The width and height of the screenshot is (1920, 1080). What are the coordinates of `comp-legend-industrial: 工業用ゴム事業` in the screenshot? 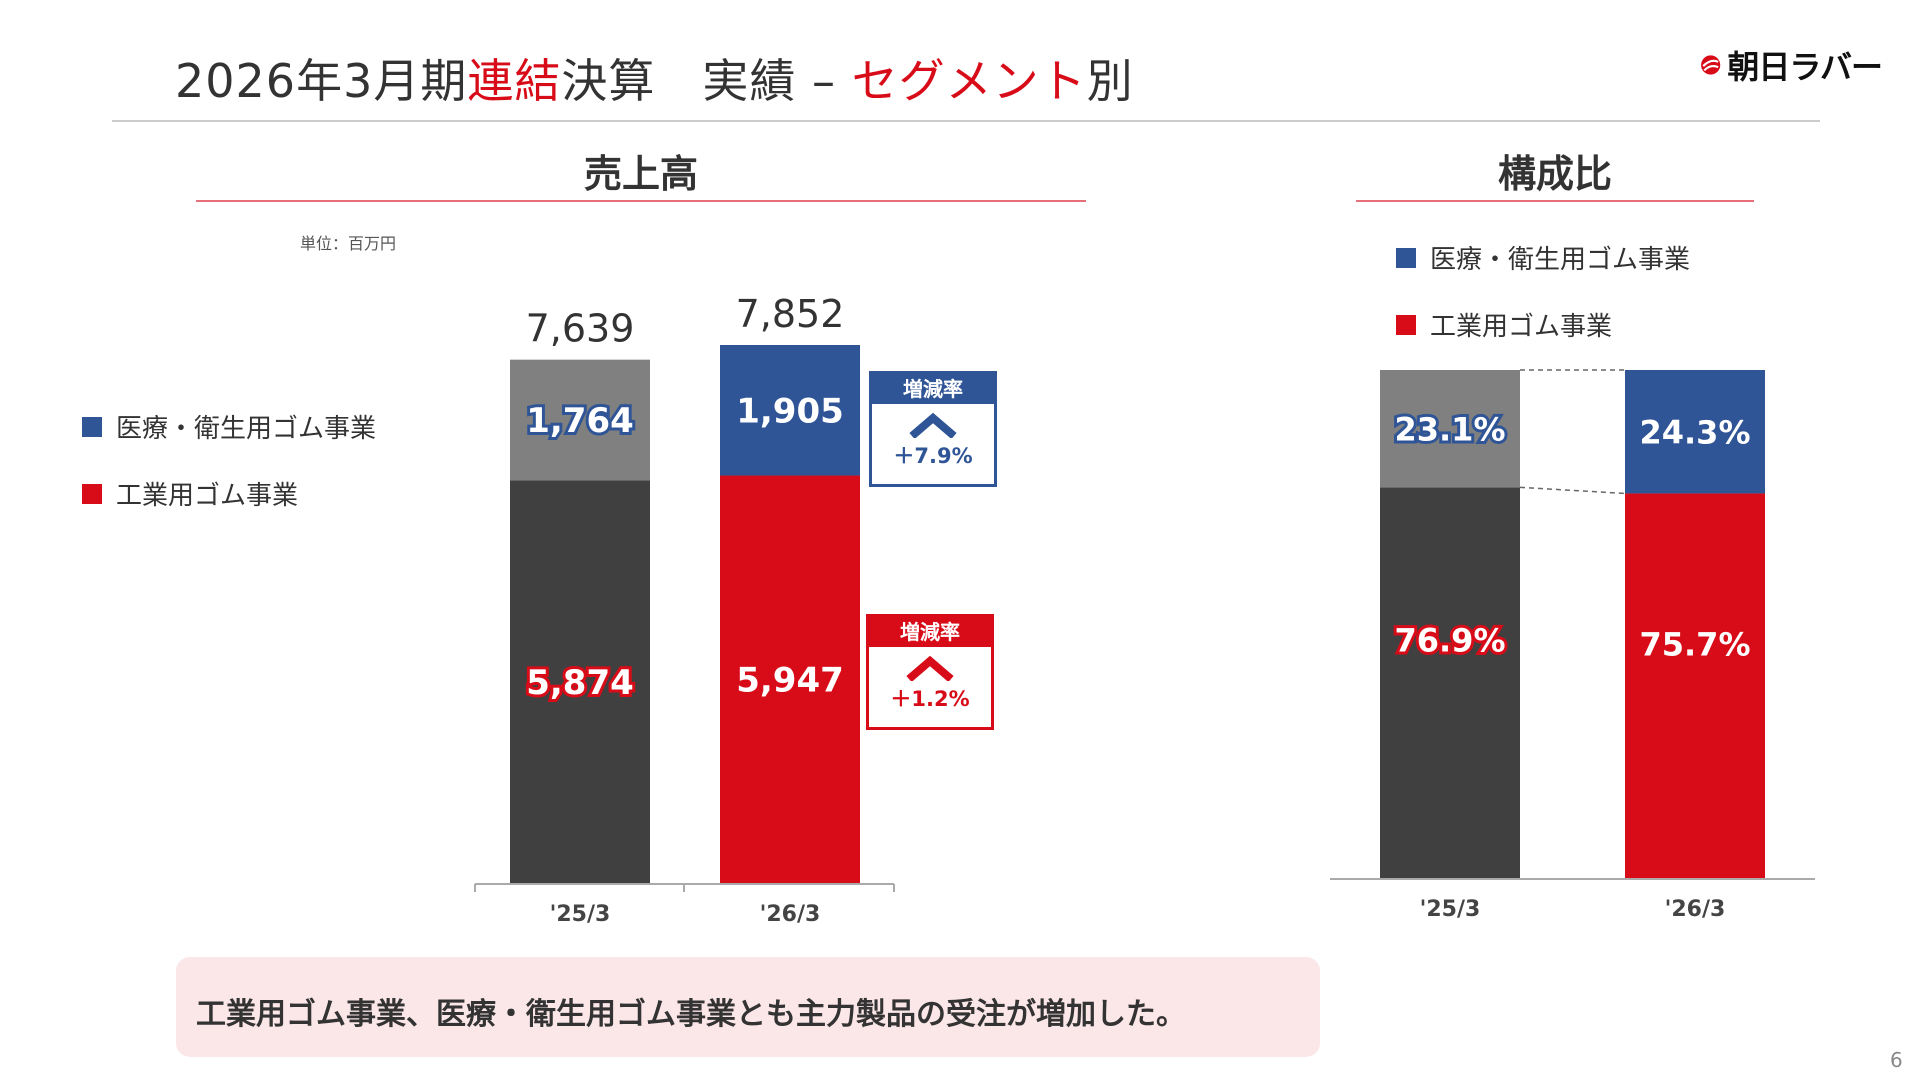 It's located at (1504, 324).